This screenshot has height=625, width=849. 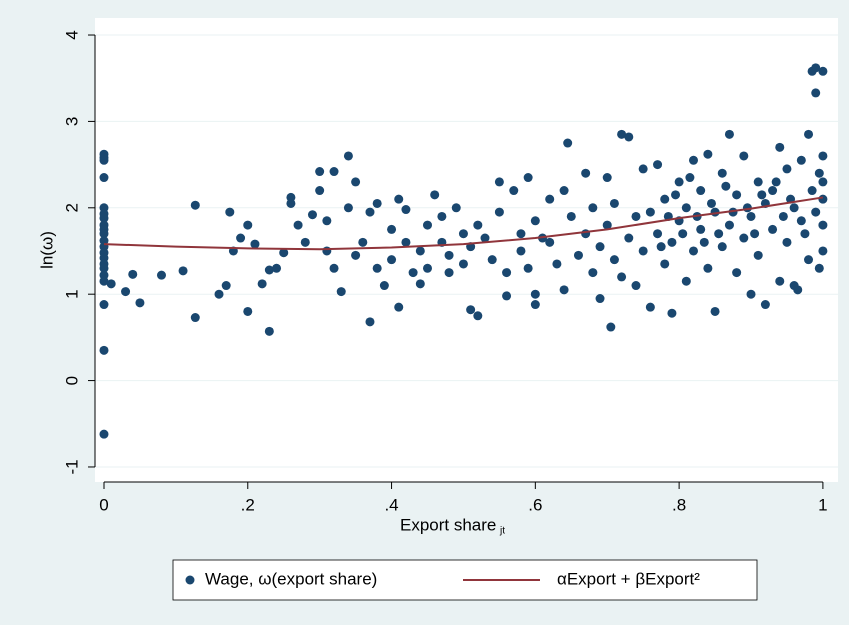 What do you see at coordinates (71, 207) in the screenshot?
I see `y-tick-label: 2` at bounding box center [71, 207].